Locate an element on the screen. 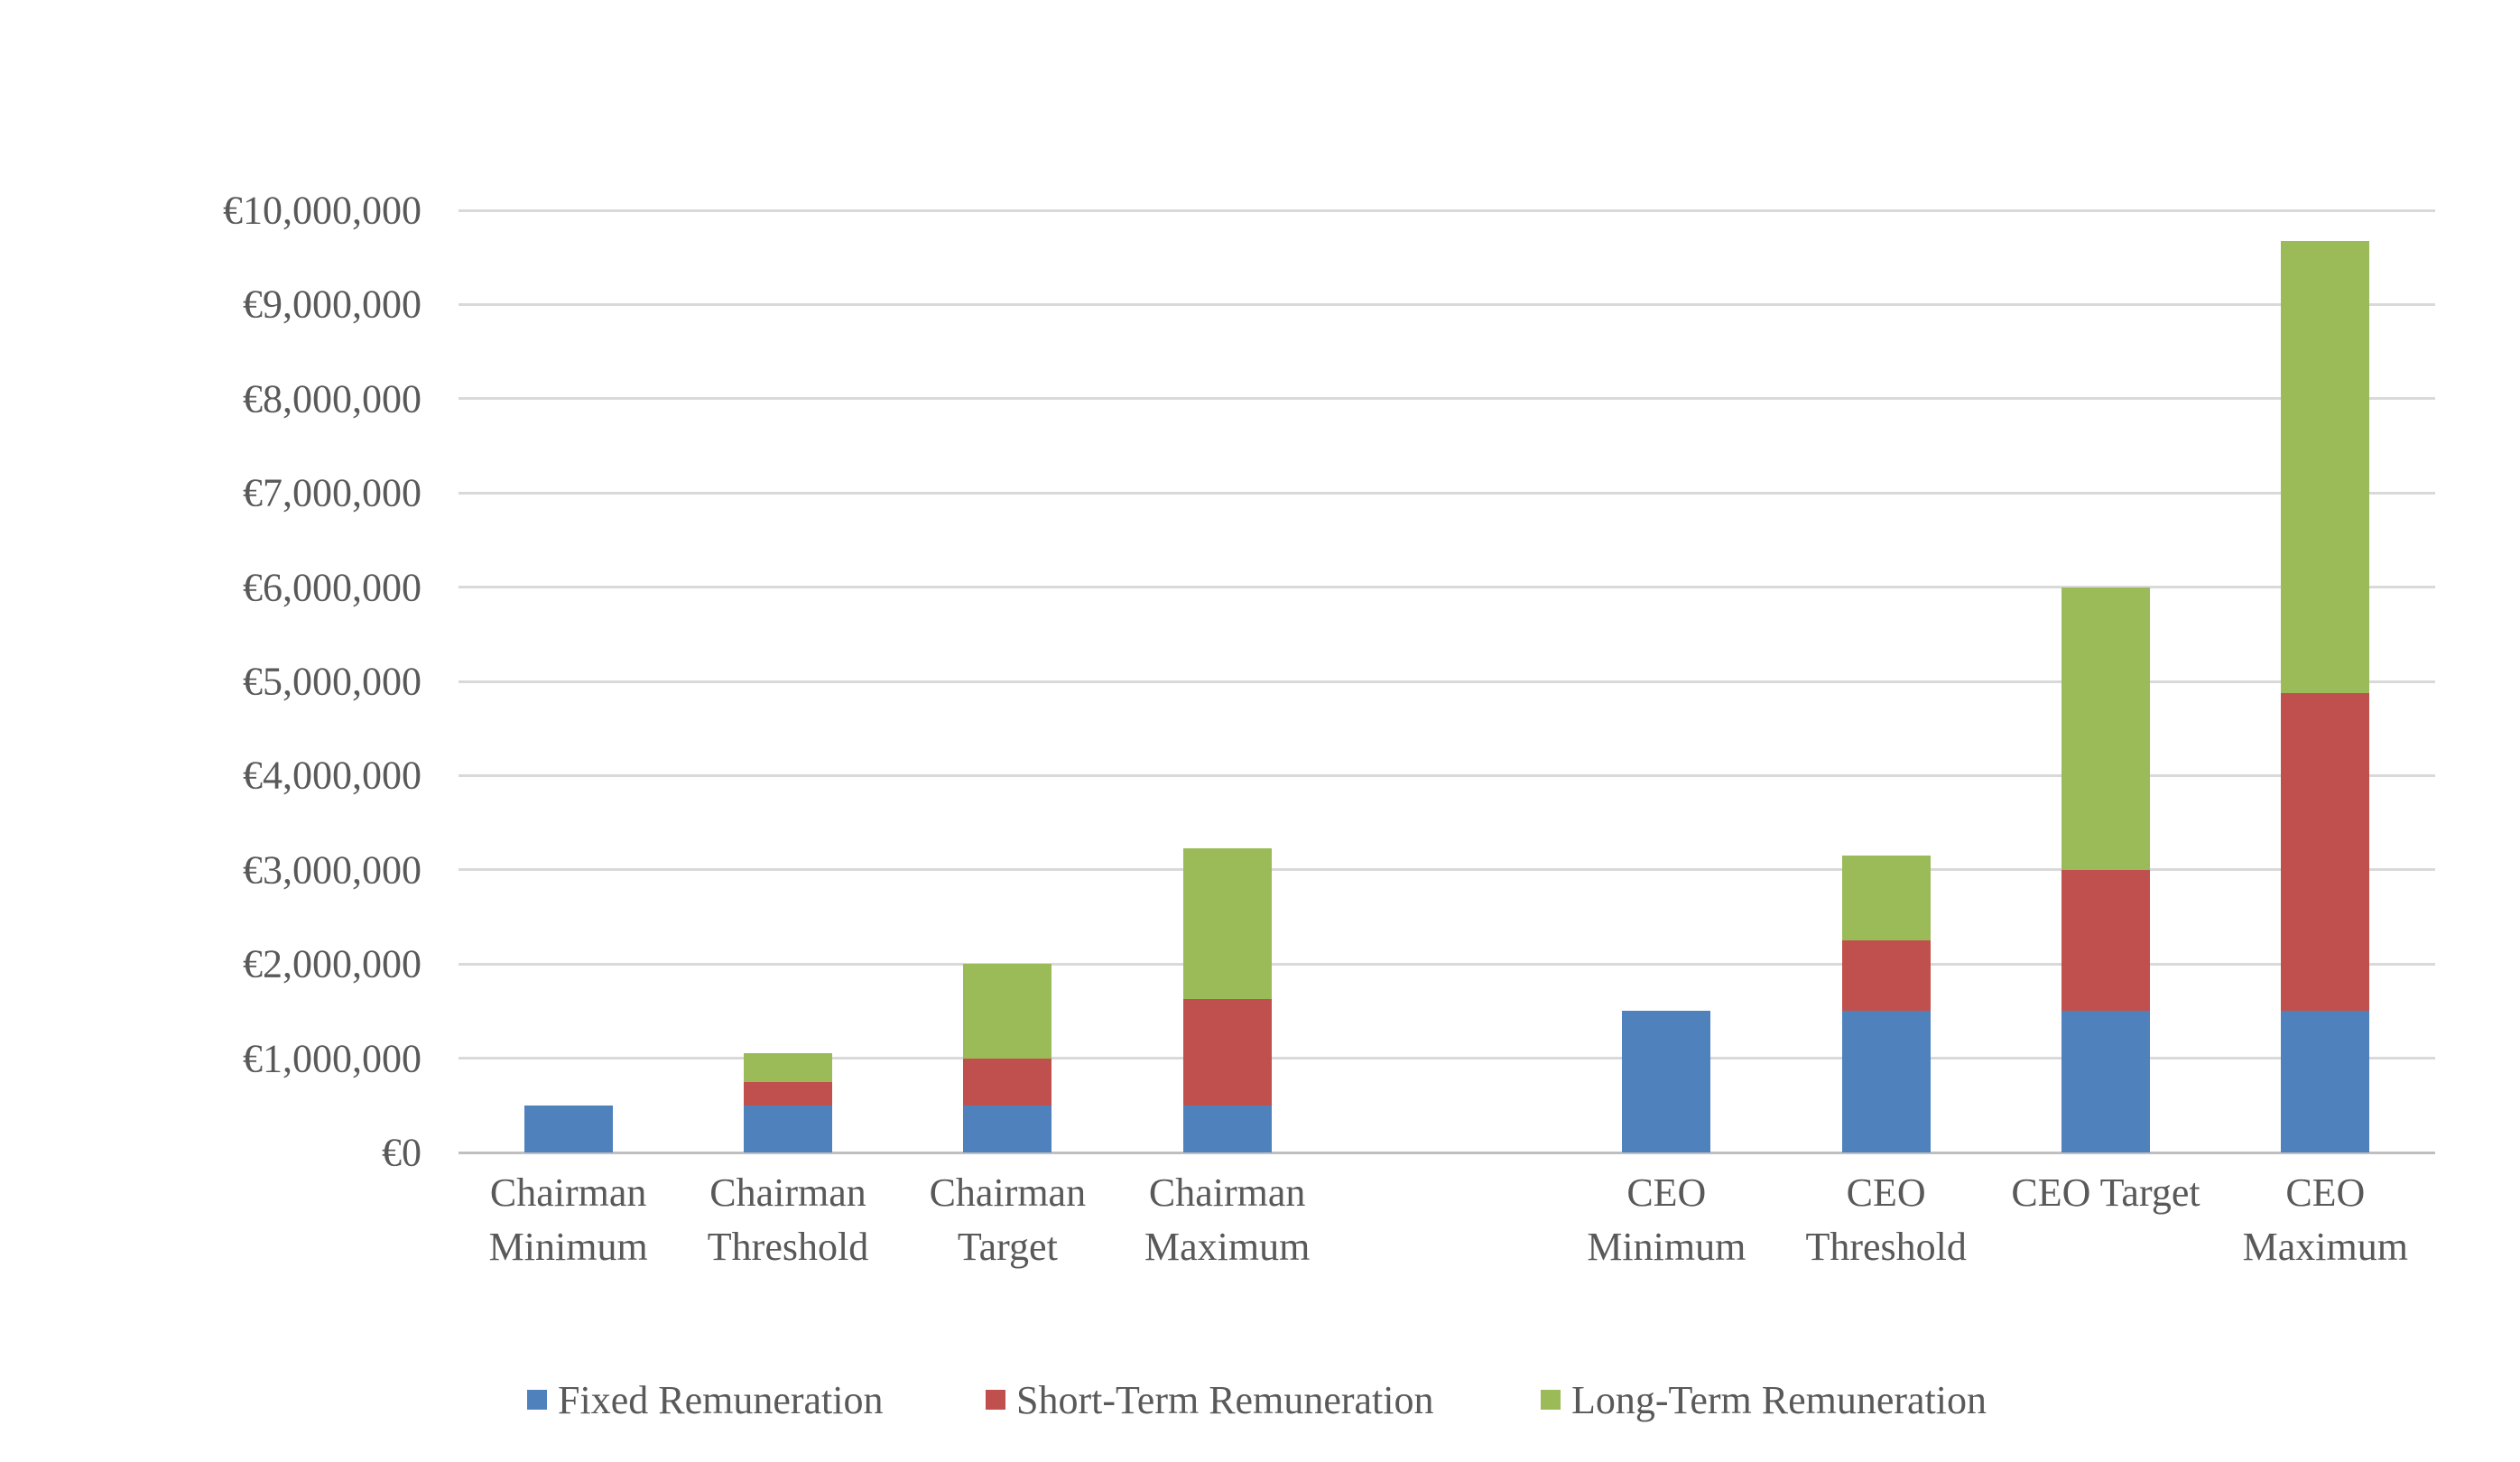 This screenshot has width=2520, height=1462. legend-item-long-term-remuneration: Long-Term Remuneration is located at coordinates (1764, 1400).